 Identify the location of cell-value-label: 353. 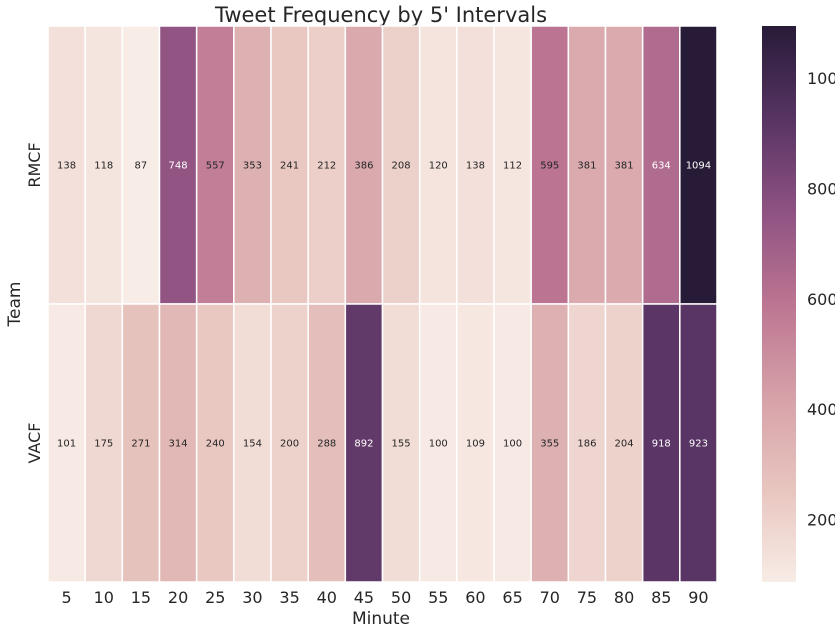
(252, 166).